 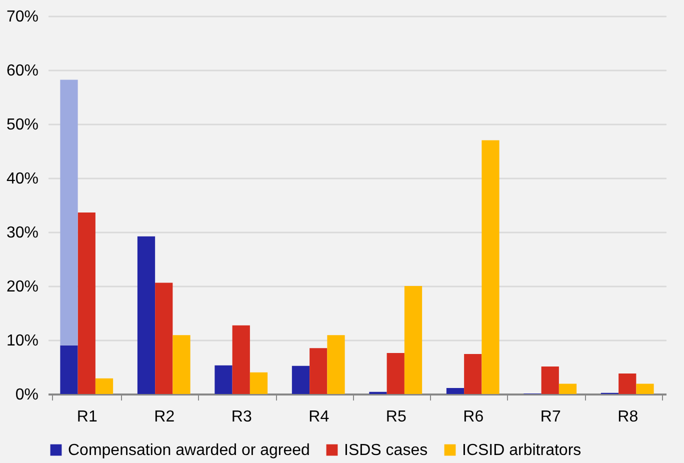 What do you see at coordinates (319, 417) in the screenshot?
I see `x-tick-label: R4` at bounding box center [319, 417].